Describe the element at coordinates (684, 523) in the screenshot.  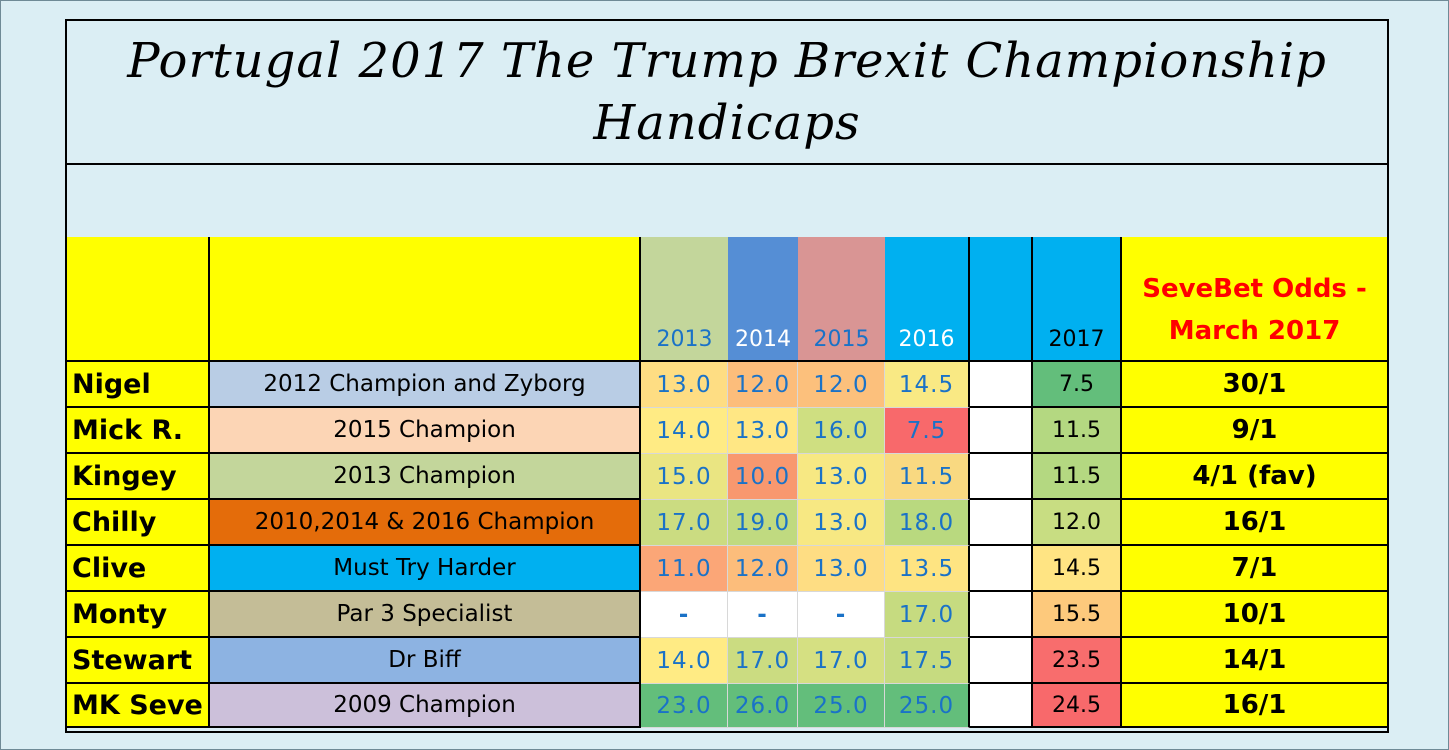
I see `handicap-2013: 17.0` at that location.